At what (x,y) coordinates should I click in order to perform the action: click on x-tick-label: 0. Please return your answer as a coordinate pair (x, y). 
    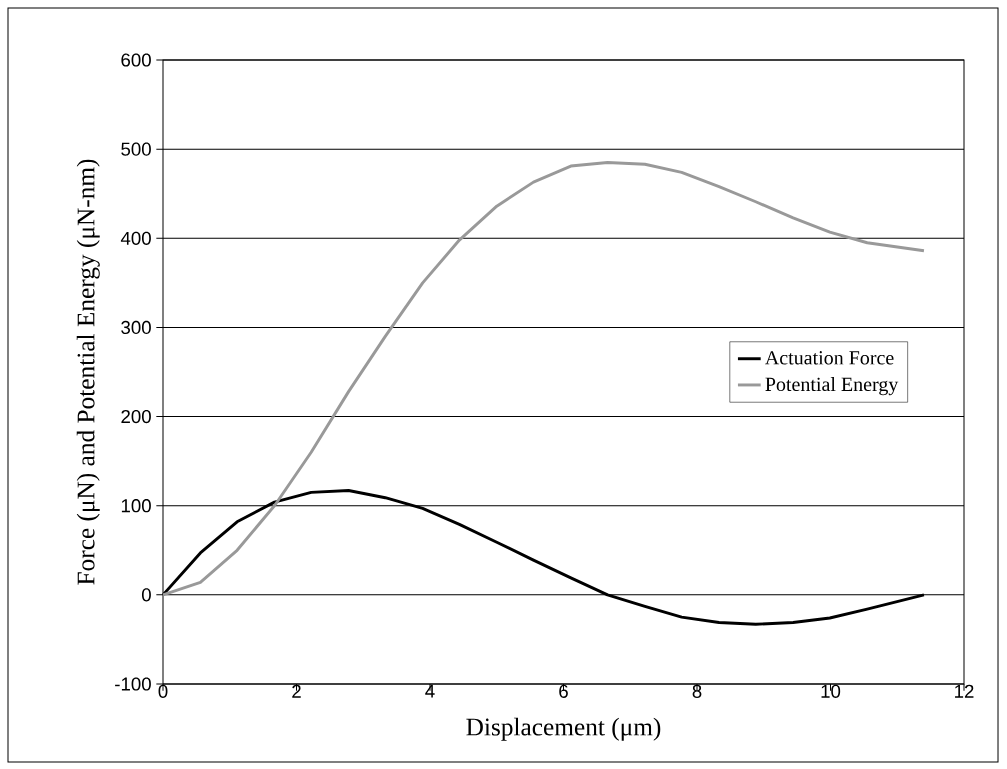
    Looking at the image, I should click on (163, 691).